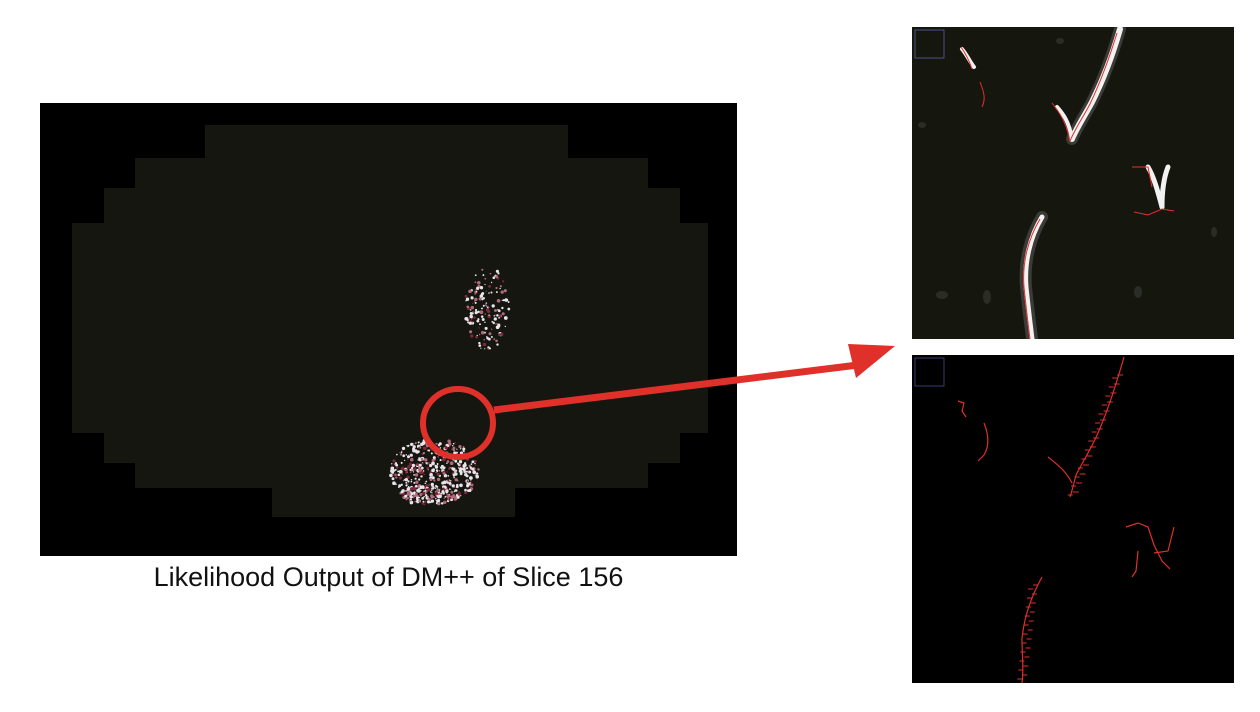 This screenshot has width=1260, height=712. Describe the element at coordinates (458, 423) in the screenshot. I see `highlight-circle` at that location.